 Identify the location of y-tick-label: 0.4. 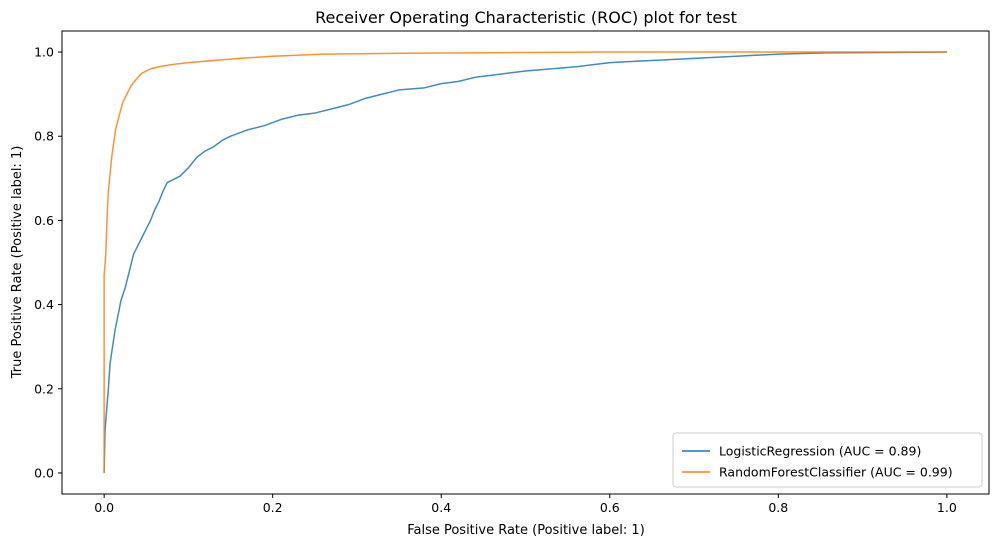
(44, 304).